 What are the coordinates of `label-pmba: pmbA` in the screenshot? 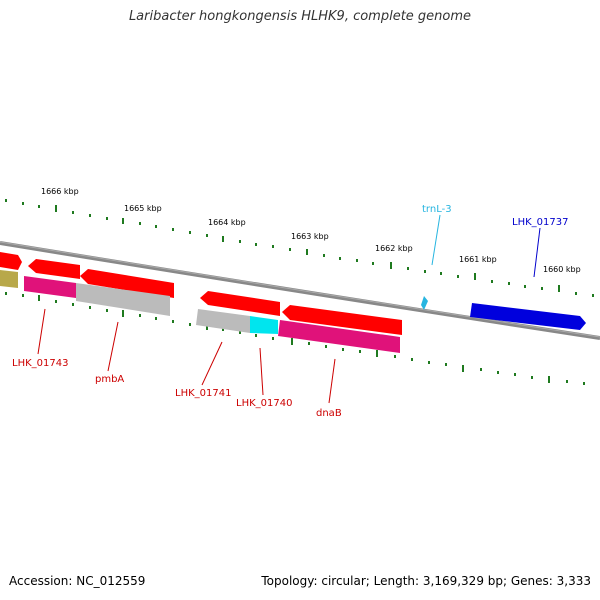 It's located at (109, 379).